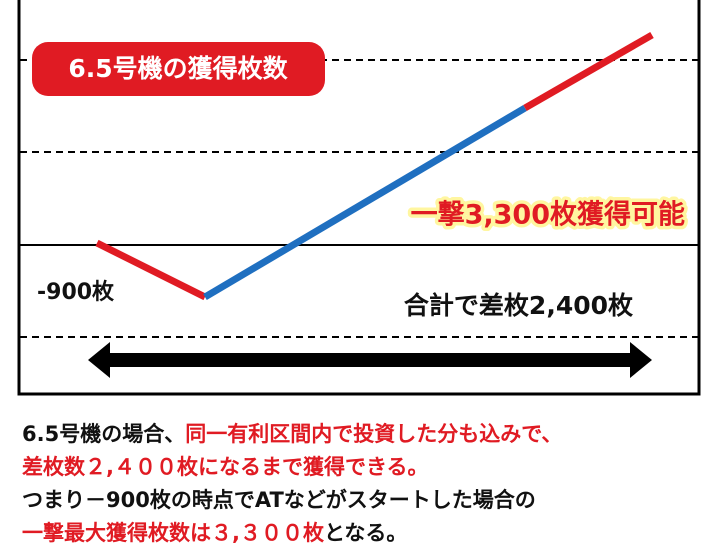 This screenshot has height=557, width=720. Describe the element at coordinates (374, 434) in the screenshot. I see `caption-highlight: 同一有利区間内で投資した分も込みで、` at that location.